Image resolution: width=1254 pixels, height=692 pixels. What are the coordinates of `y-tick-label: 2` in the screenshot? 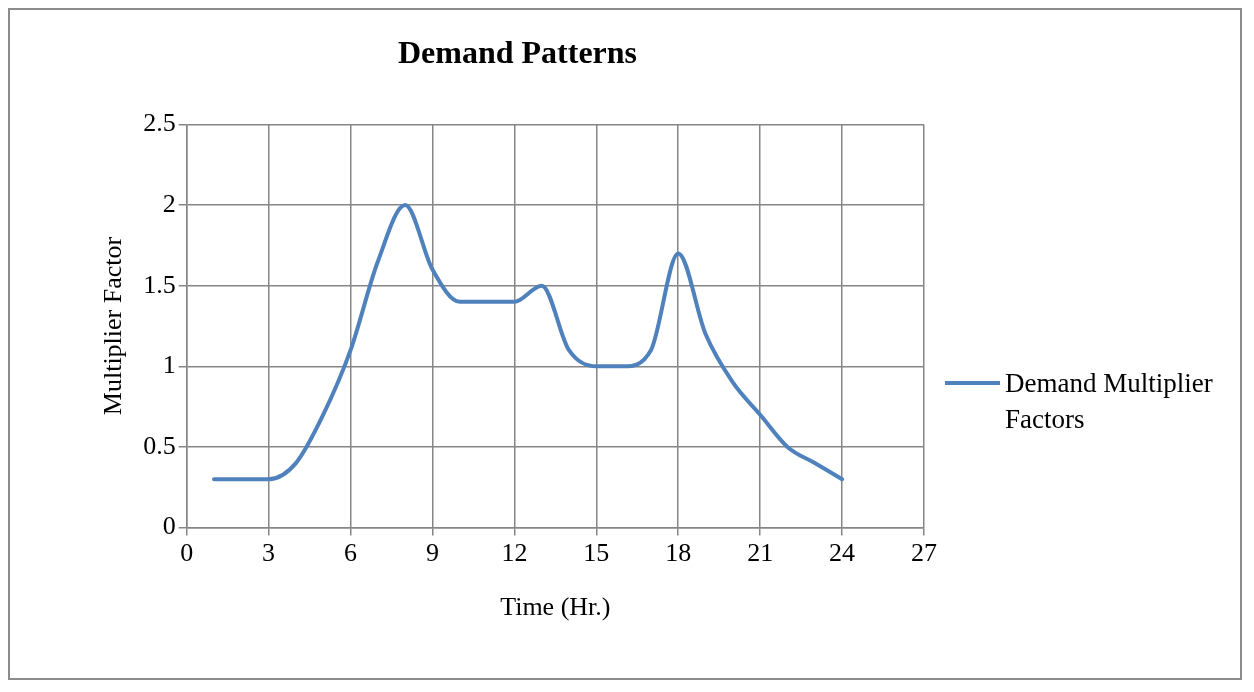 It's located at (169, 203).